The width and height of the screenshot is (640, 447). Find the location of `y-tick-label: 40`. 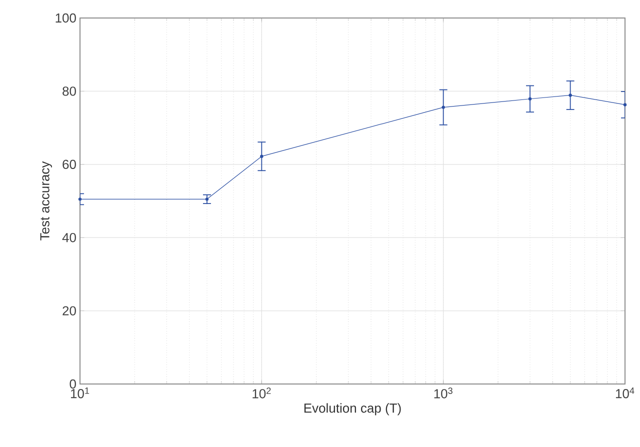

y-tick-label: 40 is located at coordinates (69, 237).